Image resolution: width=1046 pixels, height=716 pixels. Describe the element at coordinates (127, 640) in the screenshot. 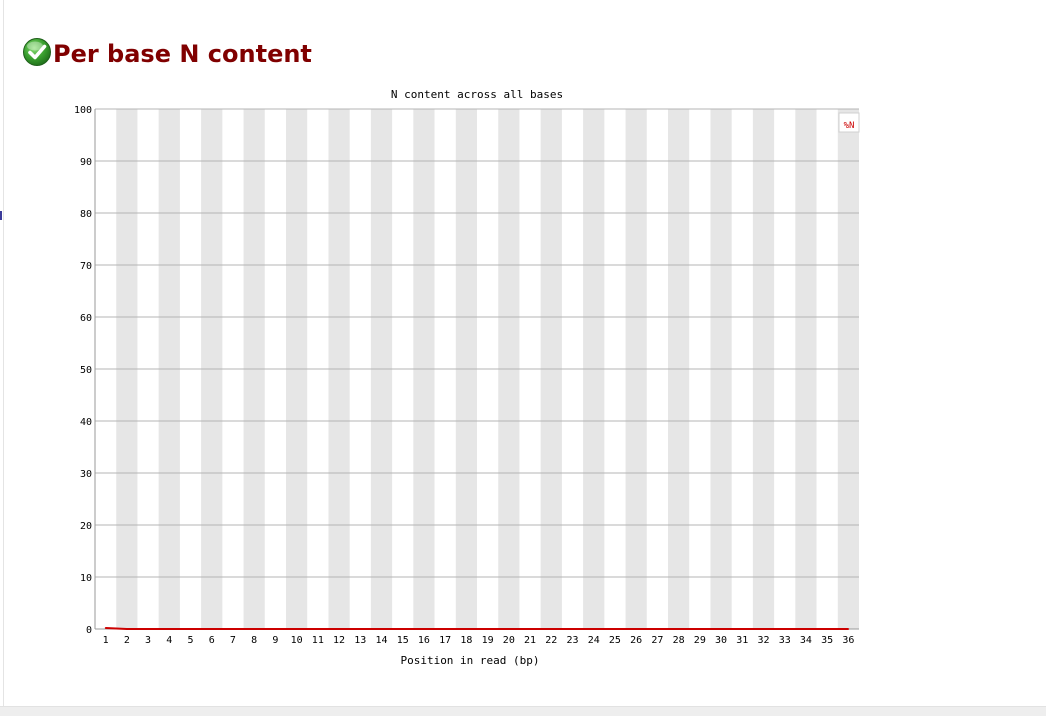

I see `x-tick-label: 2` at that location.